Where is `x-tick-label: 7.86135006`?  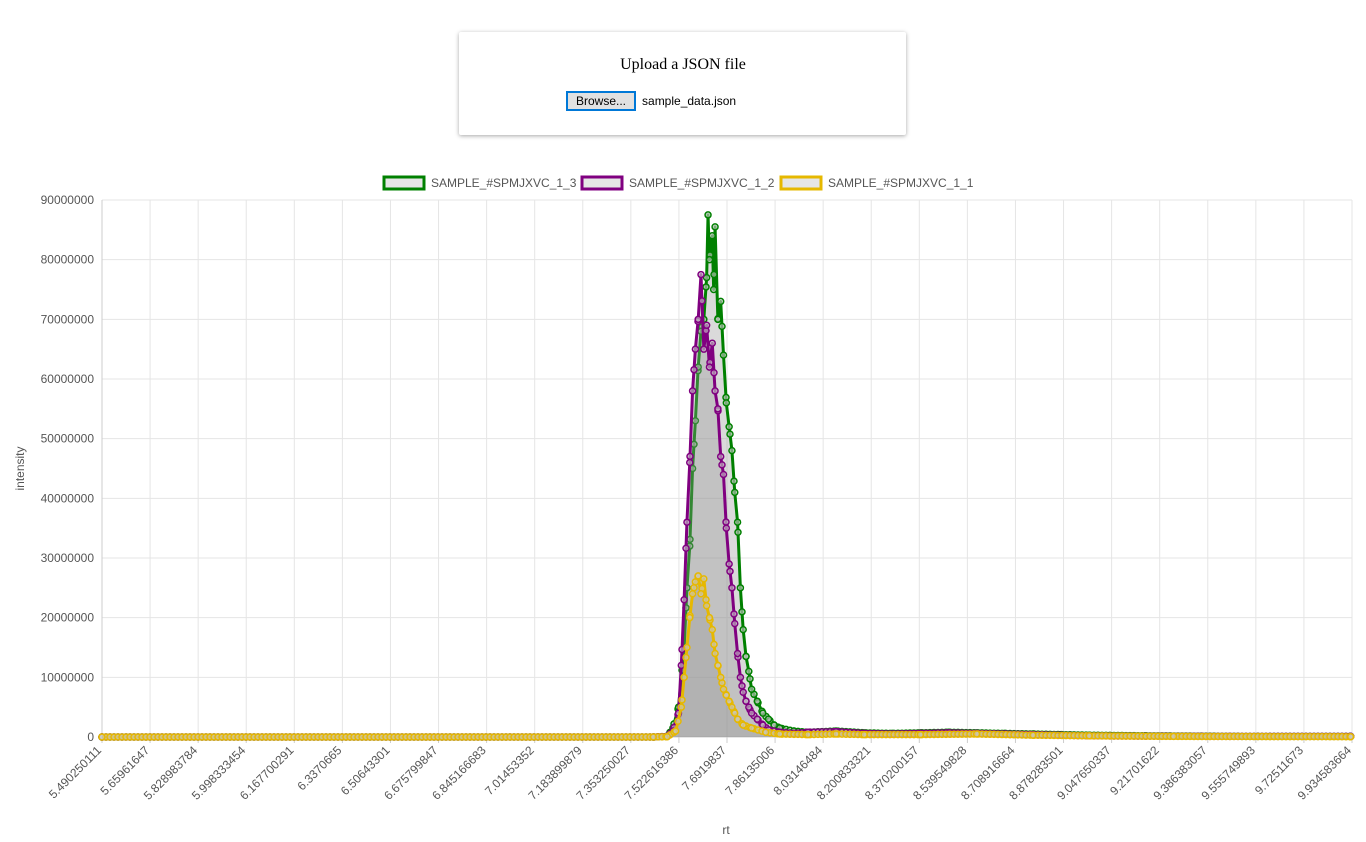 x-tick-label: 7.86135006 is located at coordinates (749, 770).